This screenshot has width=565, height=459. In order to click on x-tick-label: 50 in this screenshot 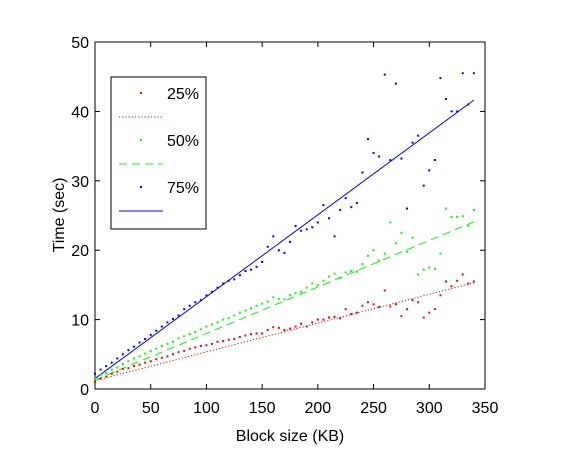, I will do `click(151, 408)`.